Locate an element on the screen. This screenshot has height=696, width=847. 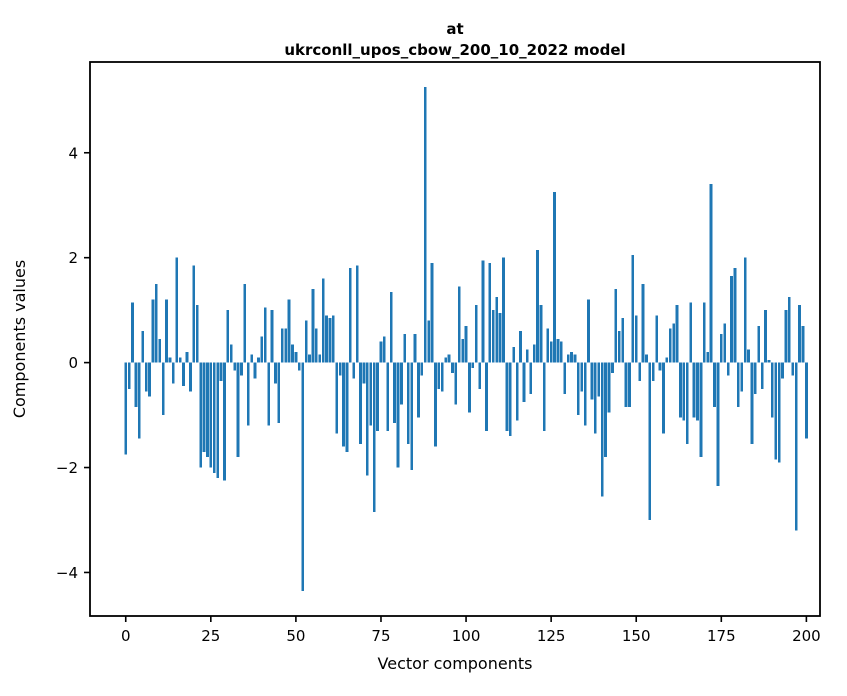
x-axis-tick-label: 25 is located at coordinates (210, 636).